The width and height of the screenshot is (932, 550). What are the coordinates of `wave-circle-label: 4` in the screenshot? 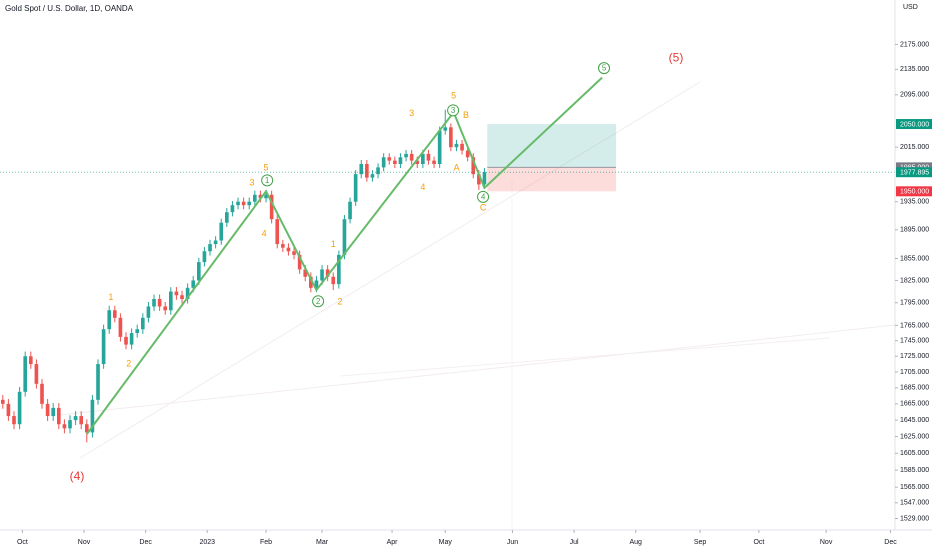 It's located at (483, 196).